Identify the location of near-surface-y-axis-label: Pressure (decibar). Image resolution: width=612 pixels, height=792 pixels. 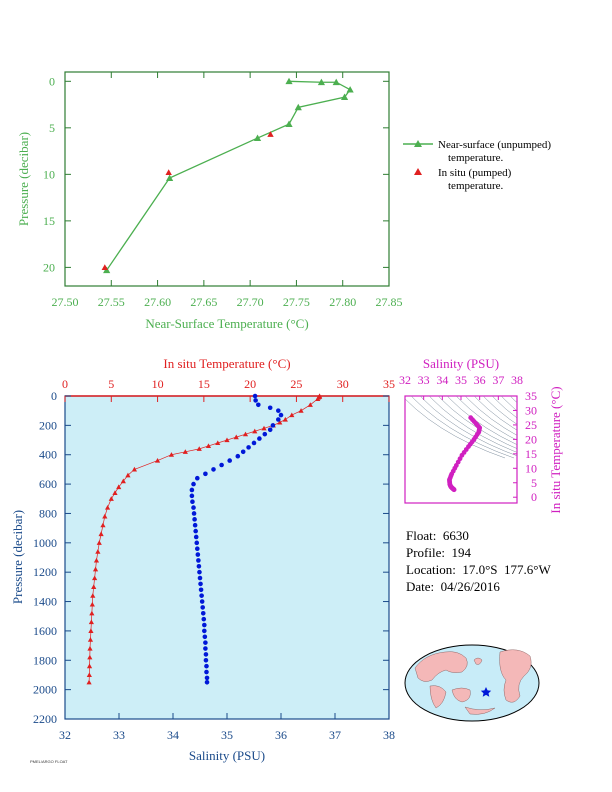
(23, 179).